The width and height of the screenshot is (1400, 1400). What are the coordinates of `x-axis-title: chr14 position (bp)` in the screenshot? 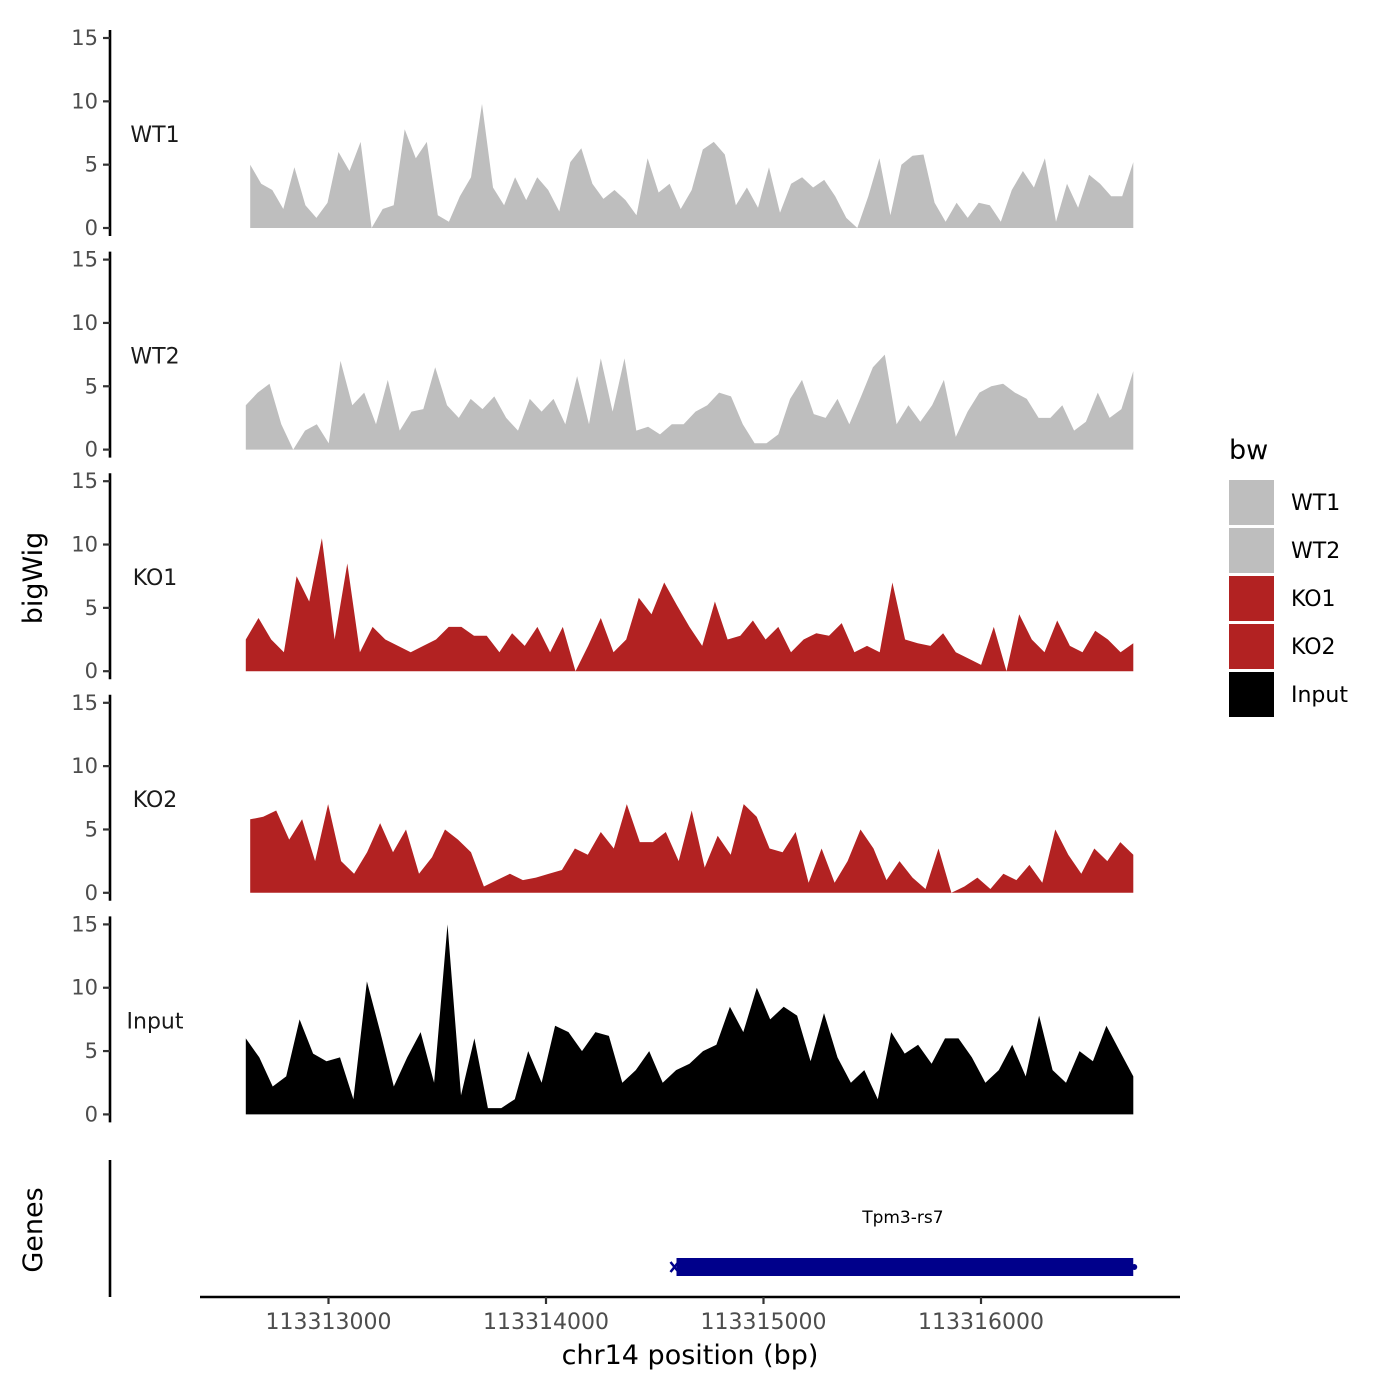 It's located at (690, 1355).